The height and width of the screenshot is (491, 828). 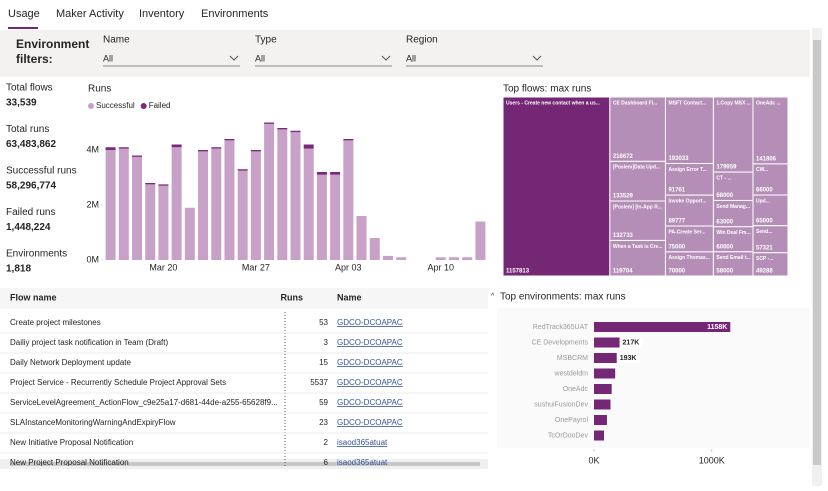 I want to click on y-tick-label: MSBCRM, so click(x=572, y=358).